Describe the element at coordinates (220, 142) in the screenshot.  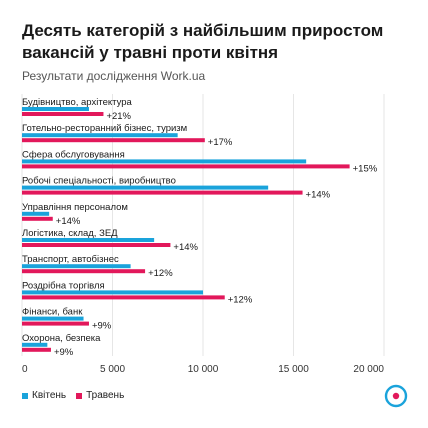
I see `growth-label: +17%` at that location.